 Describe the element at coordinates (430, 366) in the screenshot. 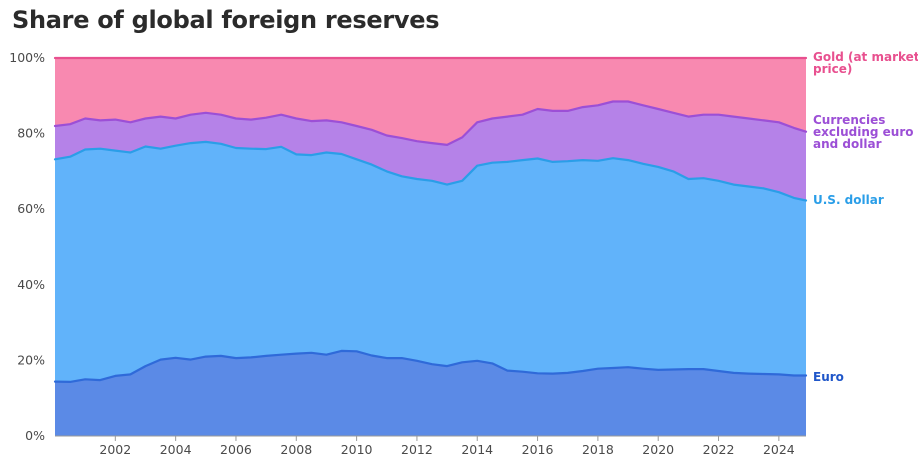

I see `line-euro` at that location.